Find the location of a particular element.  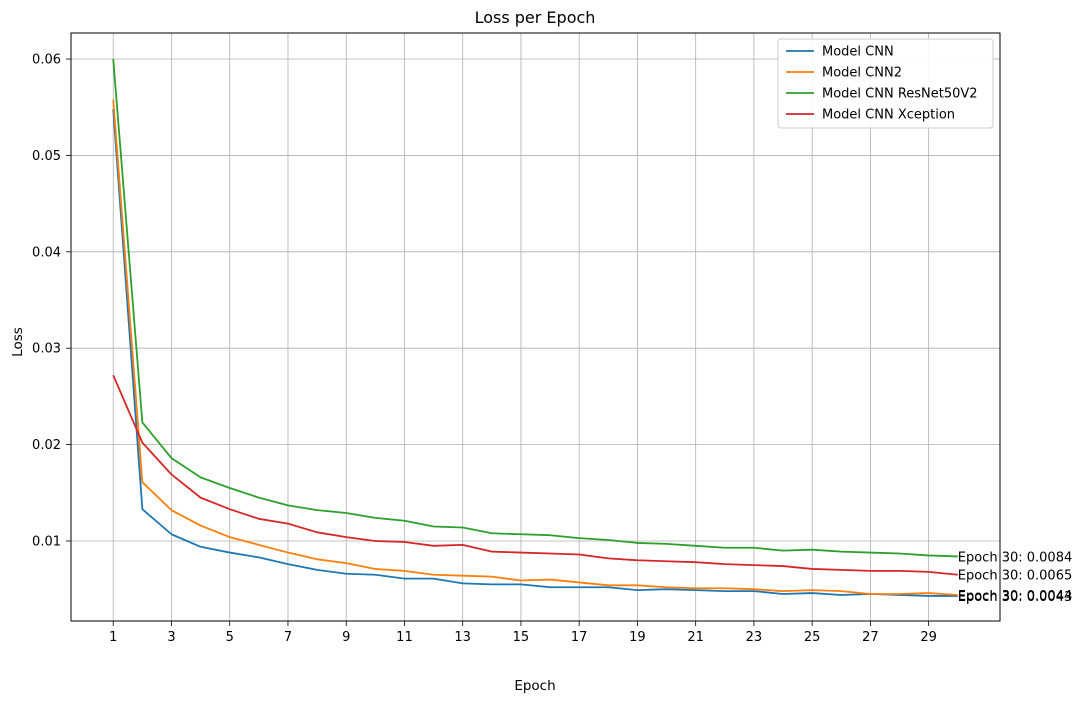

x-tick-label: 23 is located at coordinates (754, 637).